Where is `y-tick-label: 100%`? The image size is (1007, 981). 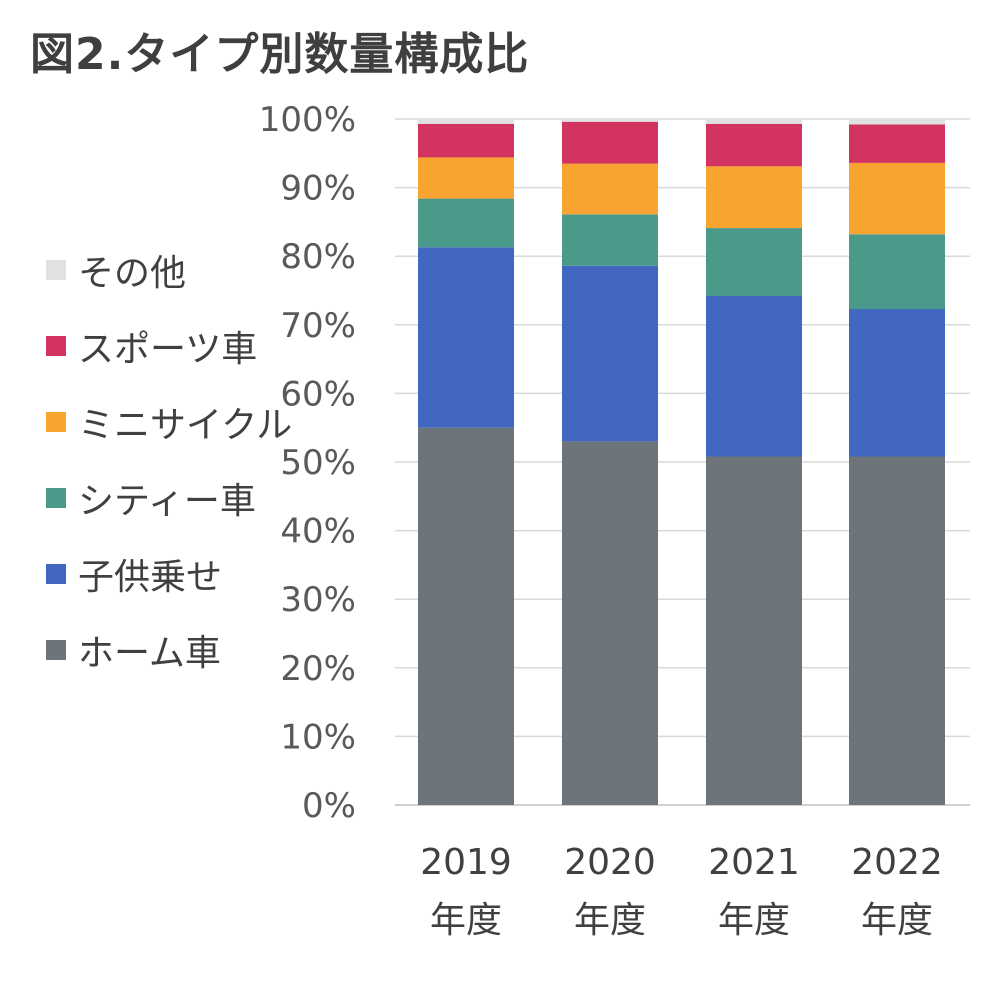 y-tick-label: 100% is located at coordinates (307, 120).